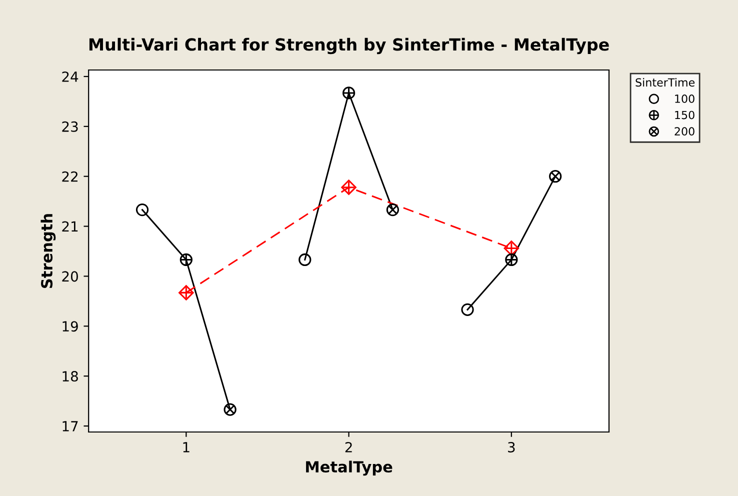 This screenshot has width=738, height=496. I want to click on legend-label: 150, so click(684, 115).